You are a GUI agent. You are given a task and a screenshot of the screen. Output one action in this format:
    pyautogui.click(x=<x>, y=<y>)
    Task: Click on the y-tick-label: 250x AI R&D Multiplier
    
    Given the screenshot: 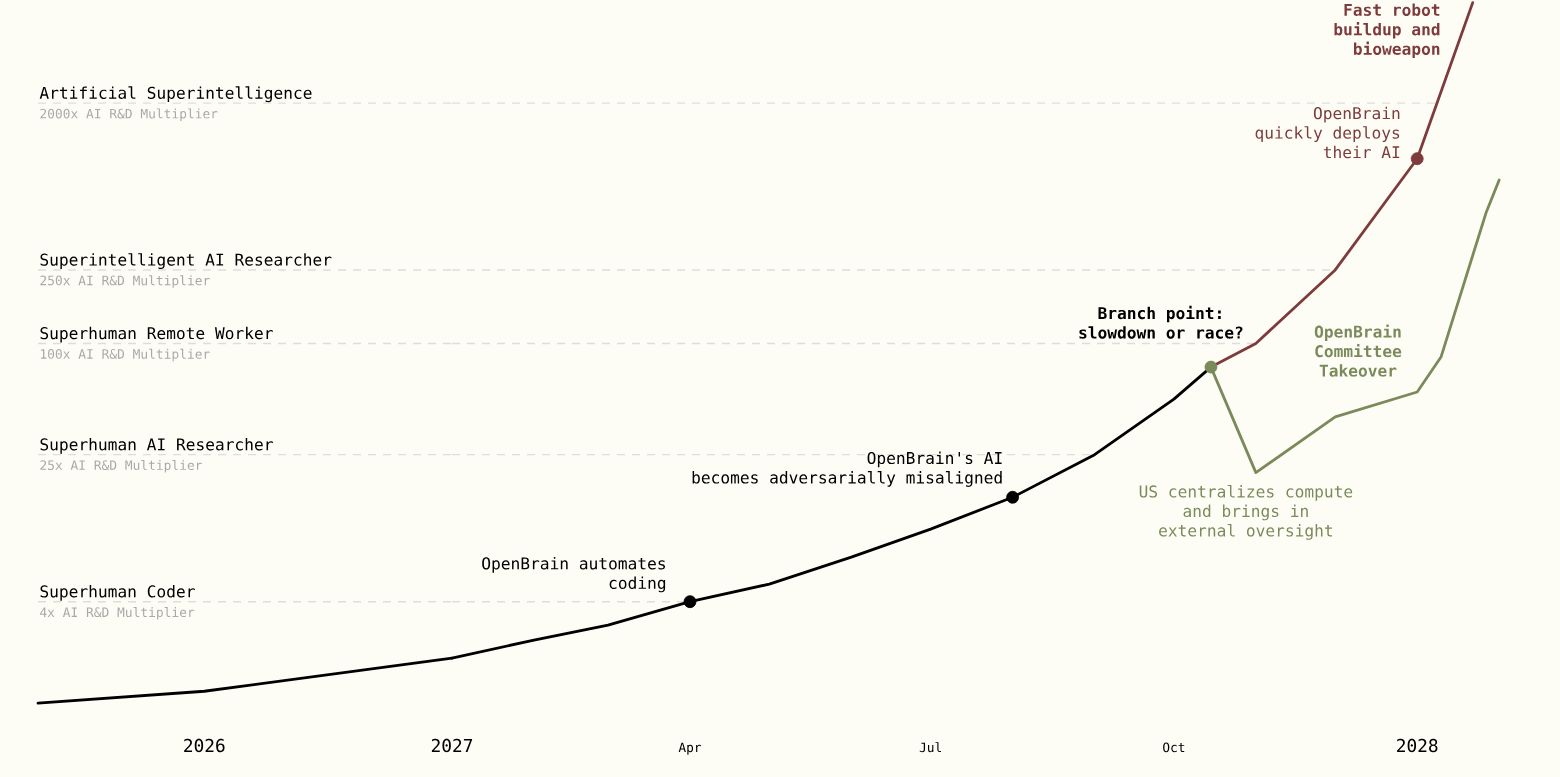 What is the action you would take?
    pyautogui.click(x=125, y=281)
    